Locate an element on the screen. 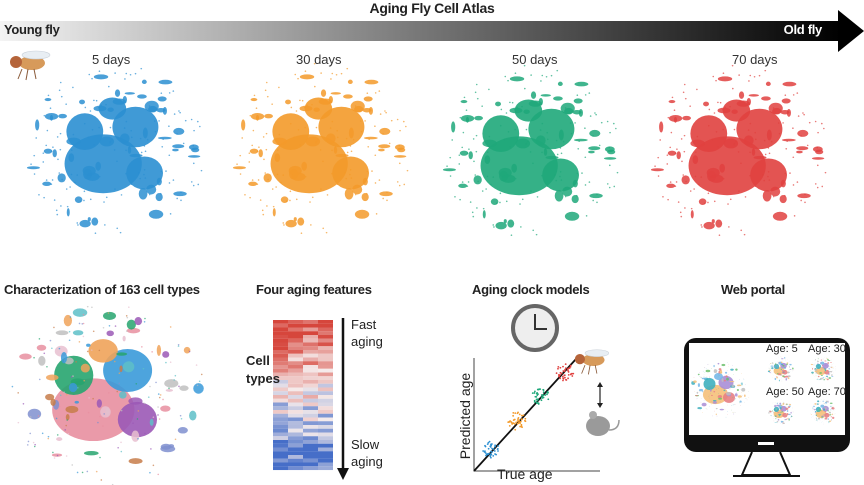 The width and height of the screenshot is (864, 485). monitor-icon is located at coordinates (767, 407).